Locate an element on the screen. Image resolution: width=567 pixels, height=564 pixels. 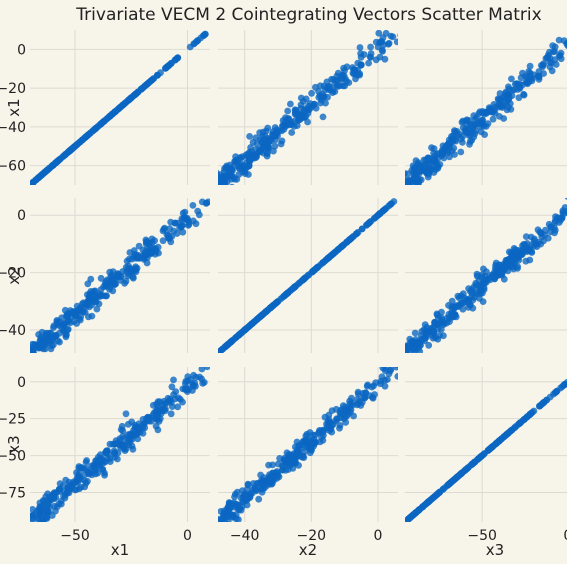
x-tick-label: 0 is located at coordinates (187, 536).